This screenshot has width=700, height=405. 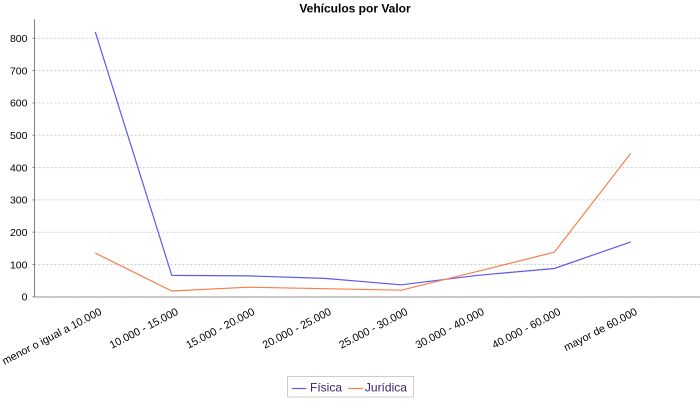 I want to click on svg-text: Jurídica, so click(x=386, y=388).